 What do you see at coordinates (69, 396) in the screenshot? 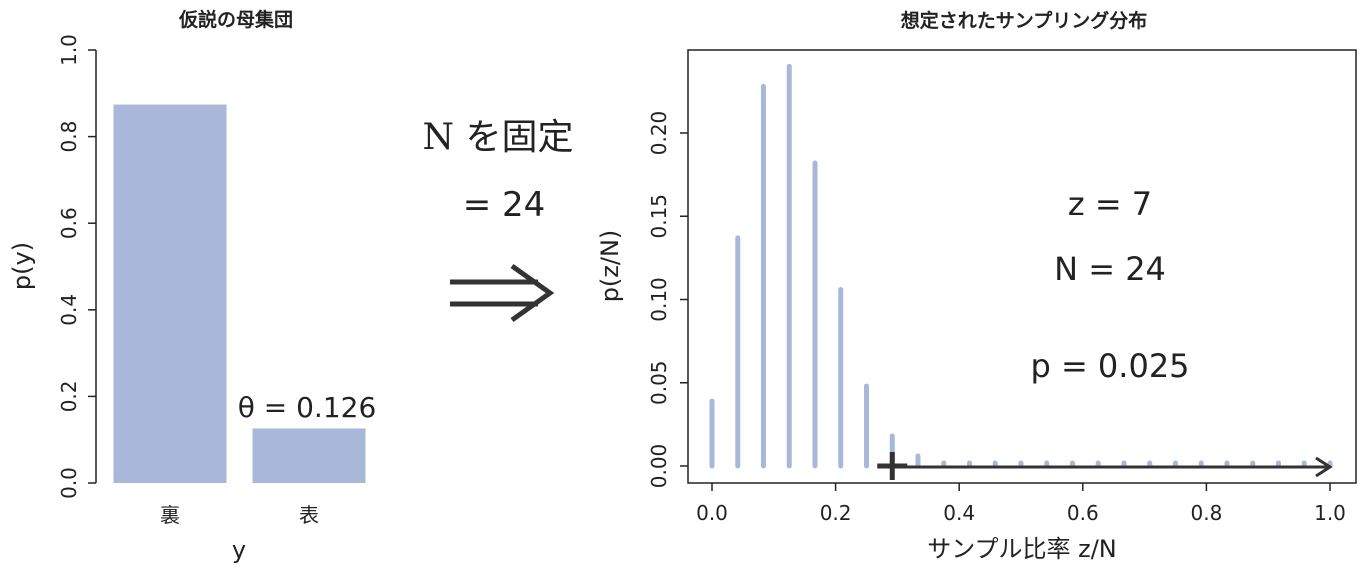
I see `left-y-tick-label: 0.2` at bounding box center [69, 396].